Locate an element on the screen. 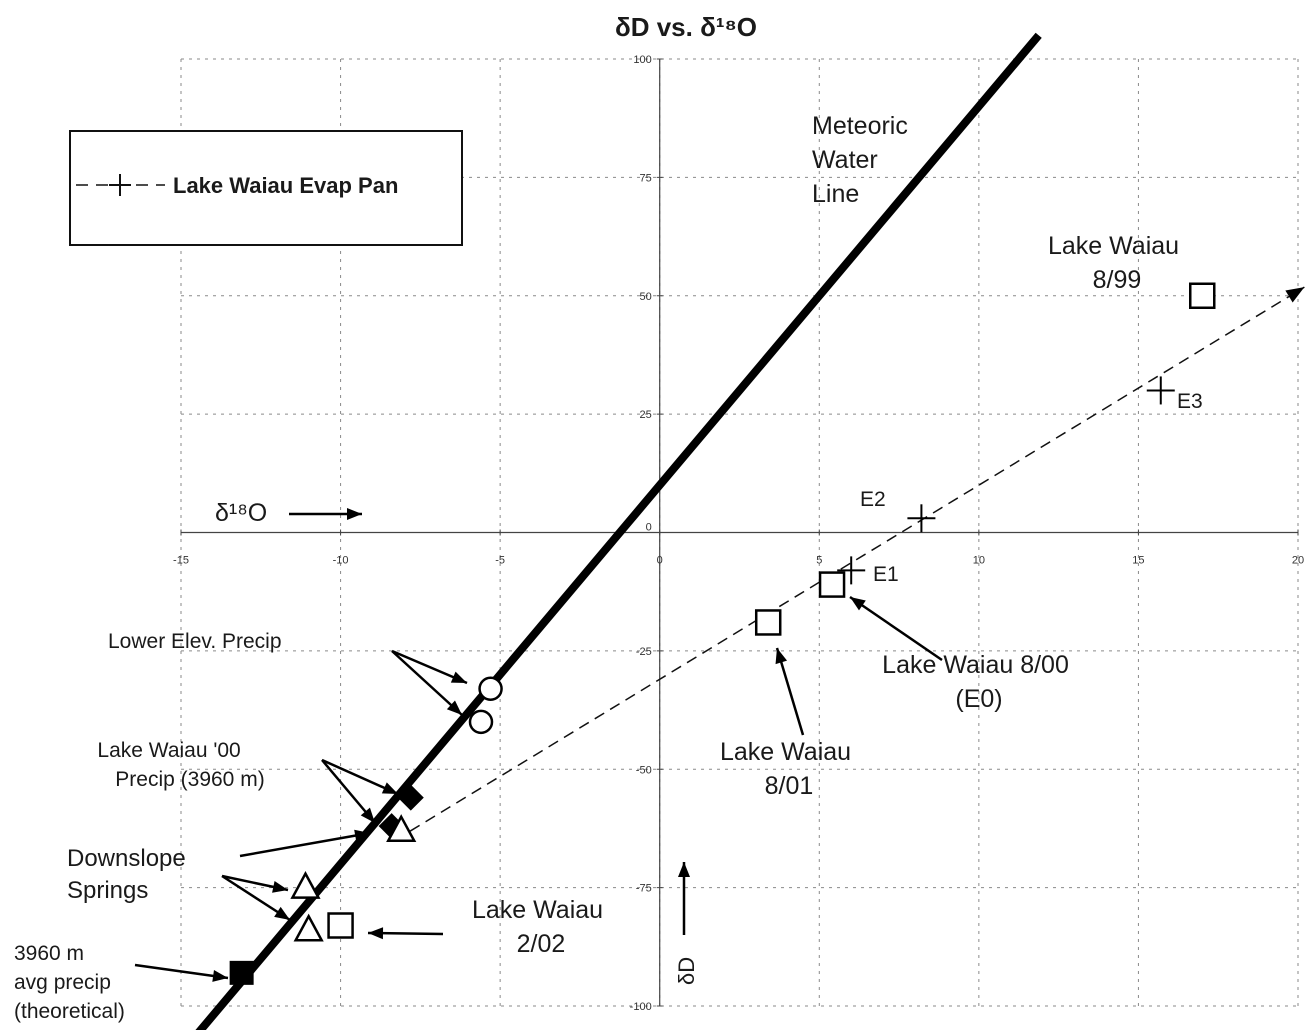  lower-elev-precip-label: Lower Elev. Precip is located at coordinates (195, 641).